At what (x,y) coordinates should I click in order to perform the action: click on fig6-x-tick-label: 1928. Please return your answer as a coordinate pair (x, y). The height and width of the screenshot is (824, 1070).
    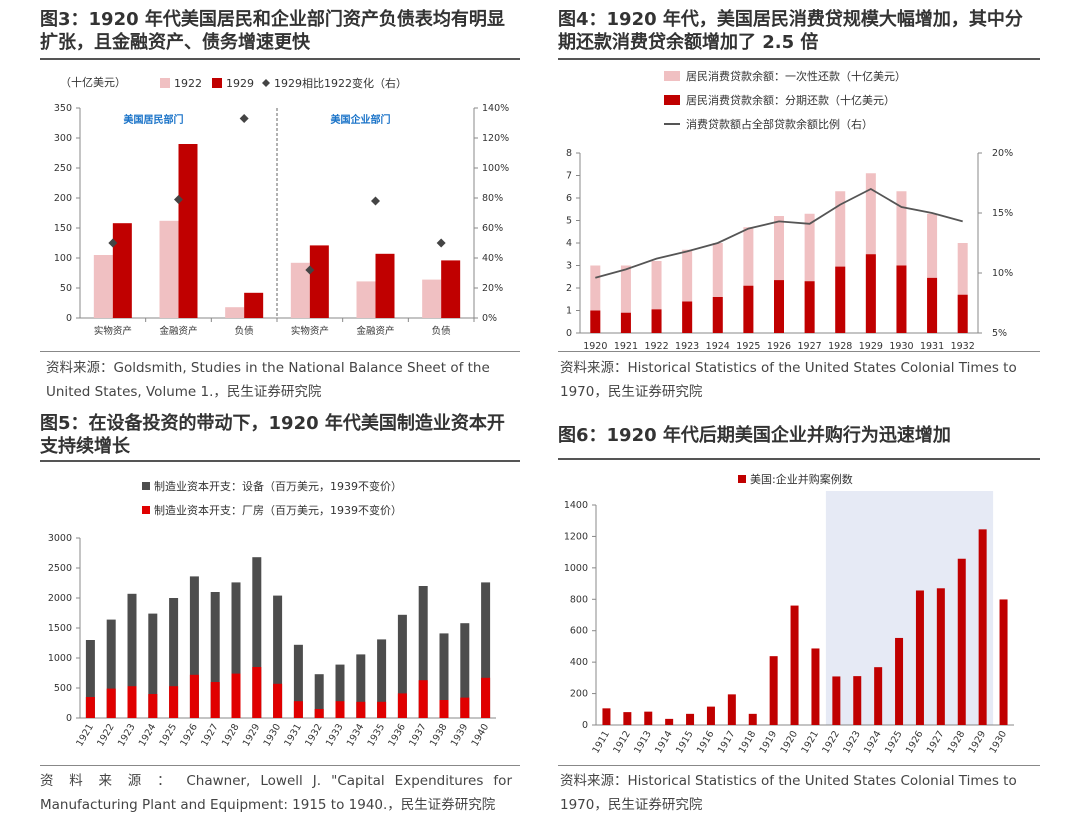
    Looking at the image, I should click on (957, 742).